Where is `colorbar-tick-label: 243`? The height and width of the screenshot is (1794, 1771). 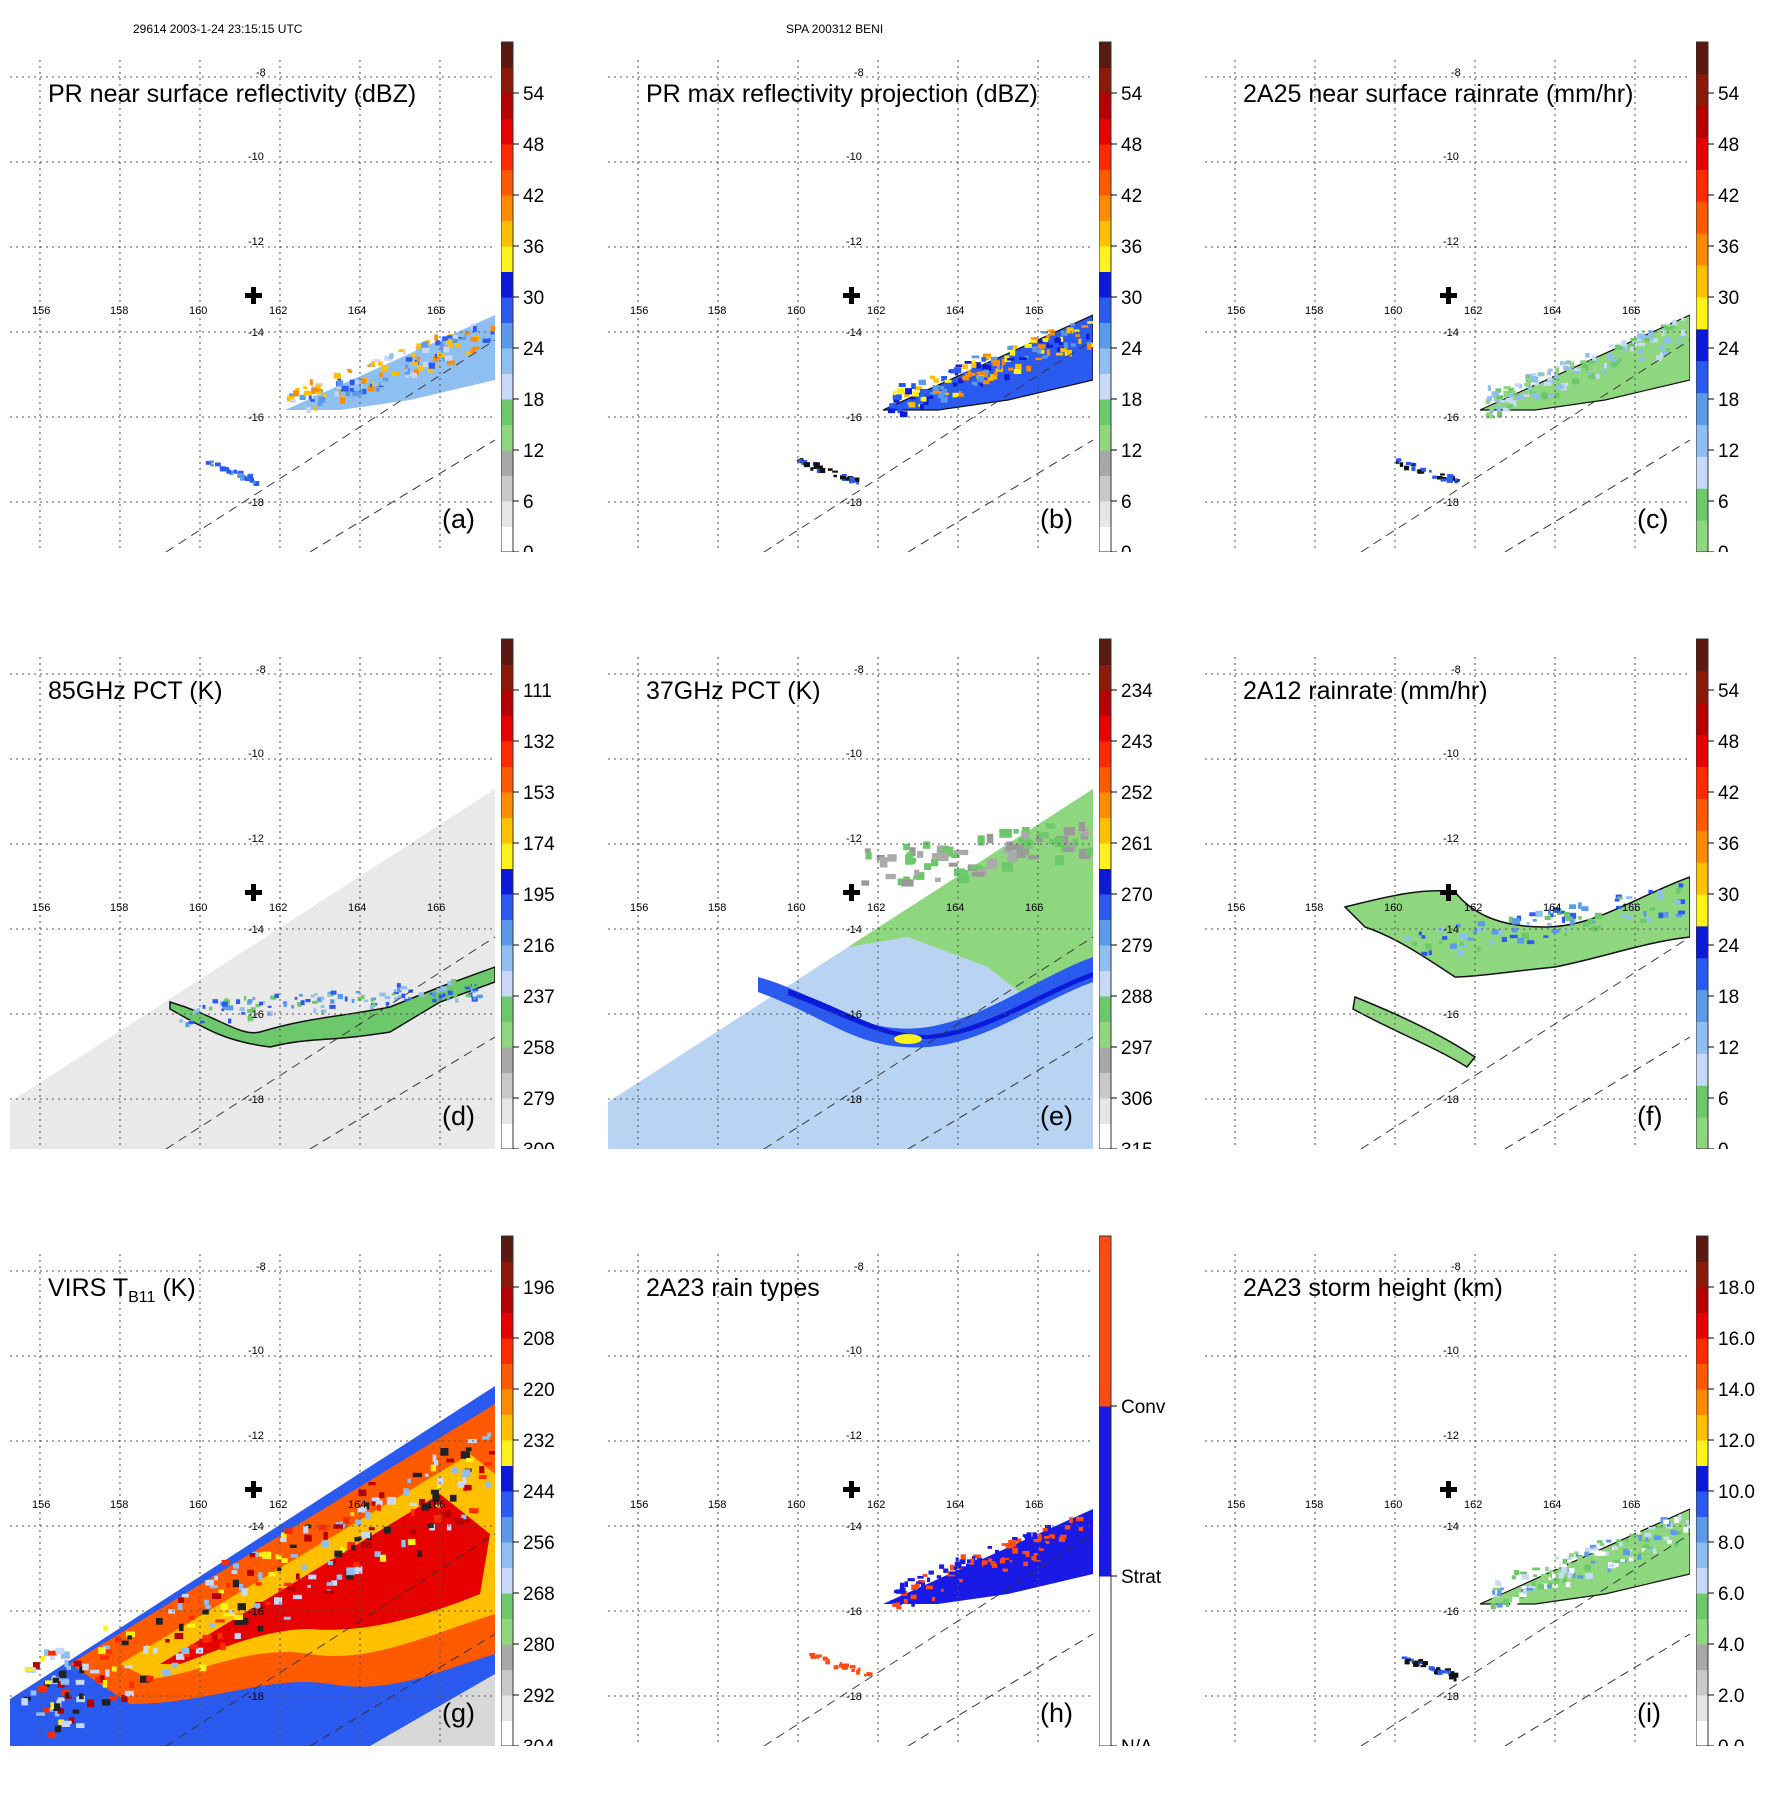 colorbar-tick-label: 243 is located at coordinates (1137, 742).